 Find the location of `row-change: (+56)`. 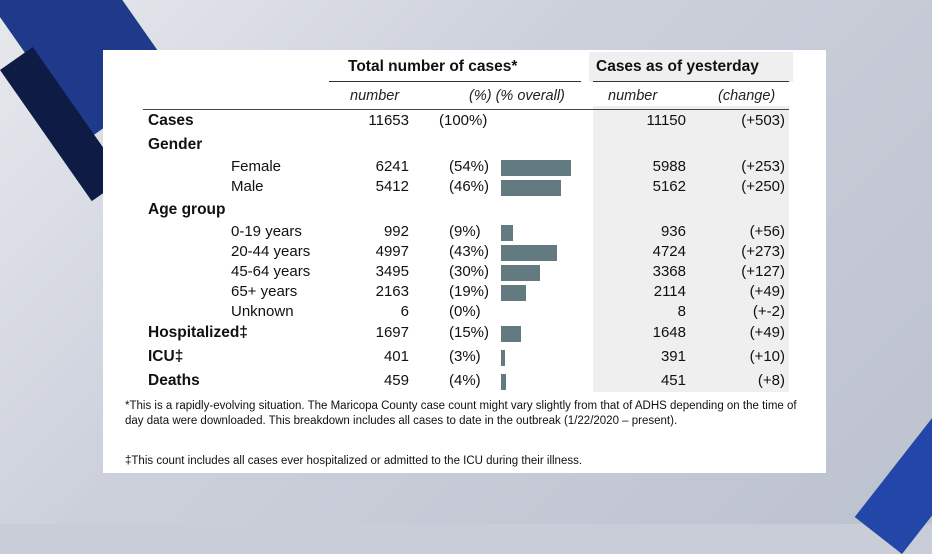

row-change: (+56) is located at coordinates (767, 231).